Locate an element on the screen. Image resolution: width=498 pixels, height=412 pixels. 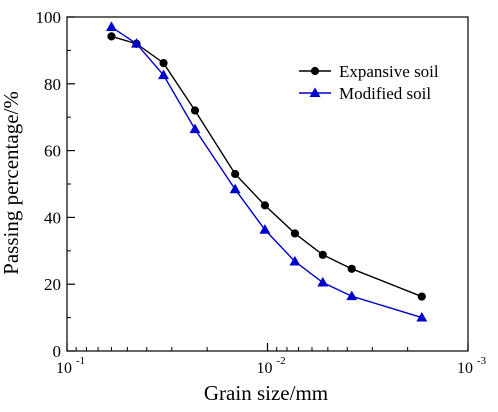
x-axis-ticks: 10 -1 10 -2 10 -3 is located at coordinates (271, 360).